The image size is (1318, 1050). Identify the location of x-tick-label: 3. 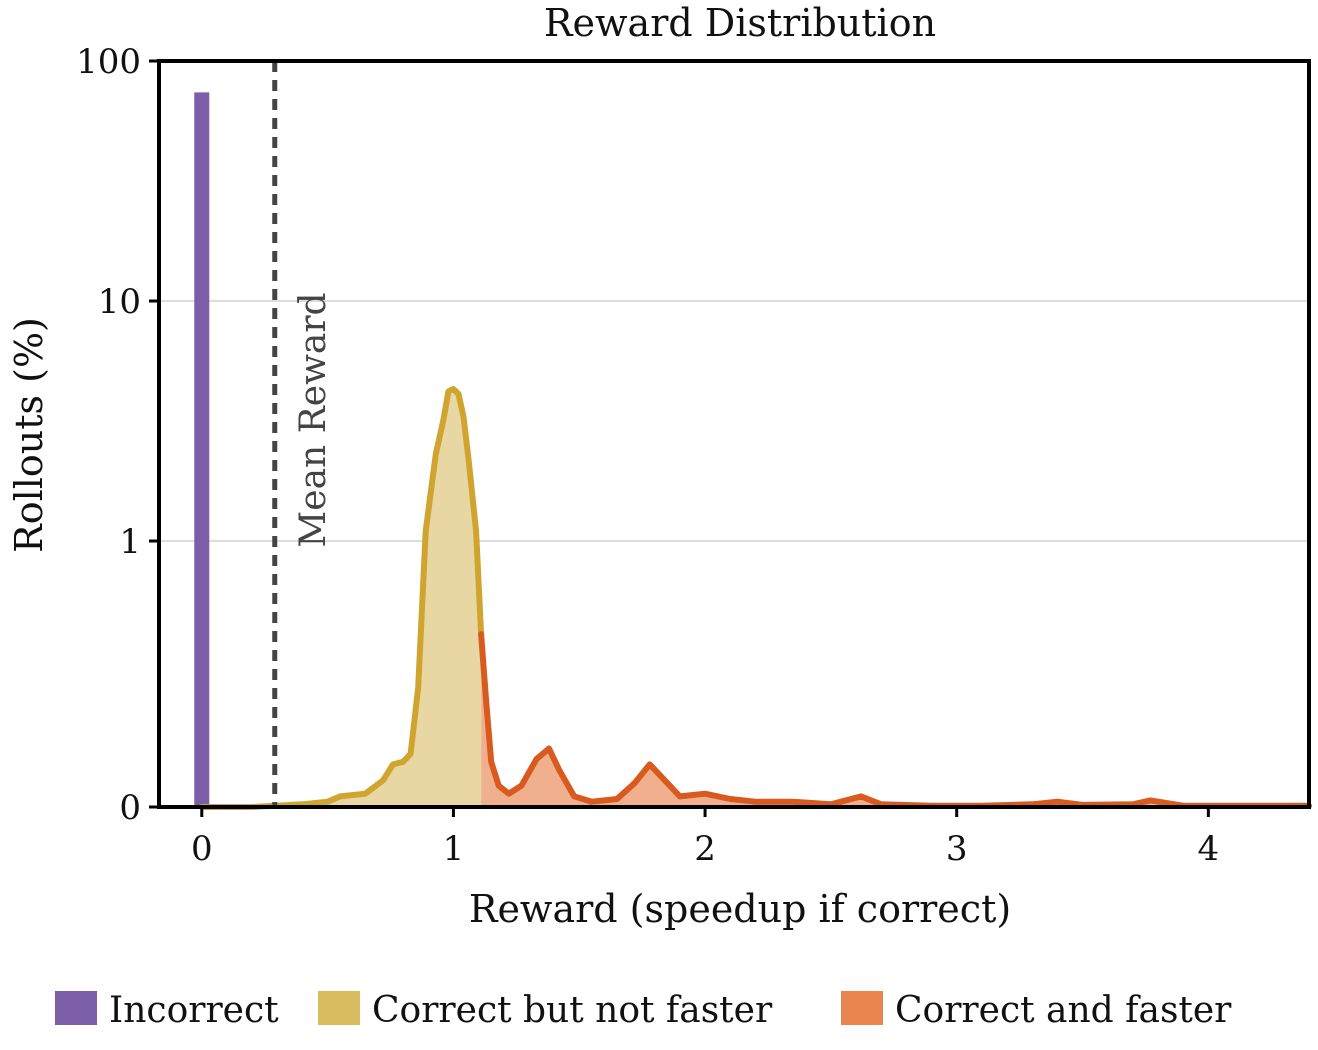
(957, 849).